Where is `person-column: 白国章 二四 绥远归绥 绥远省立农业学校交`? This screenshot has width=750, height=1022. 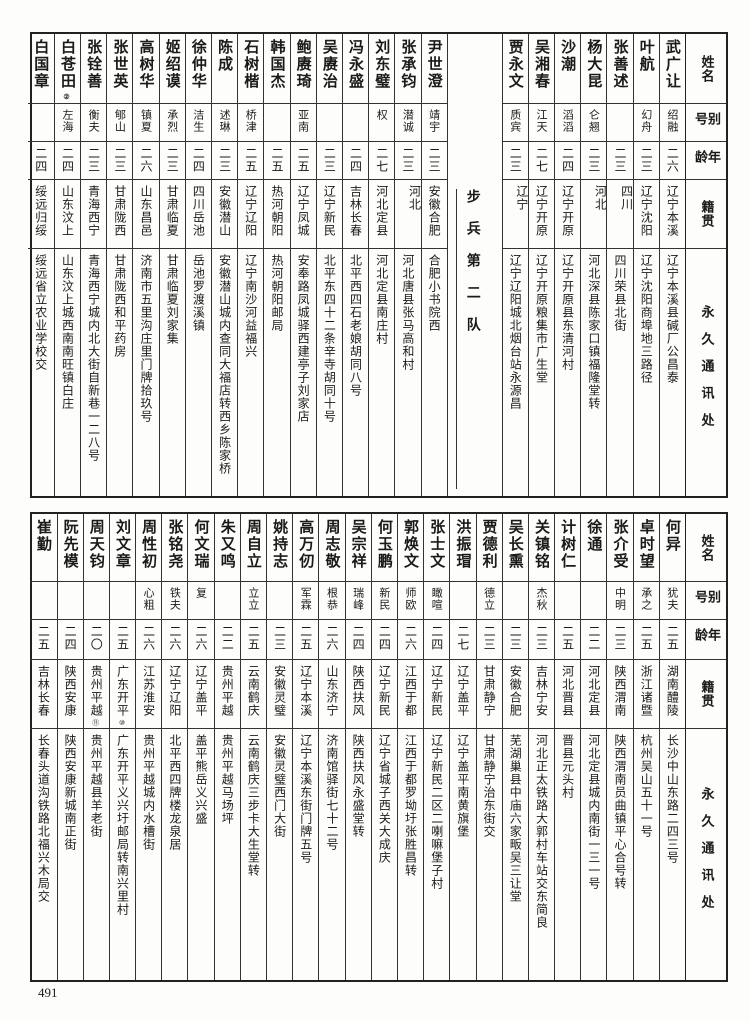 person-column: 白国章 二四 绥远归绥 绥远省立农业学校交 is located at coordinates (40, 265).